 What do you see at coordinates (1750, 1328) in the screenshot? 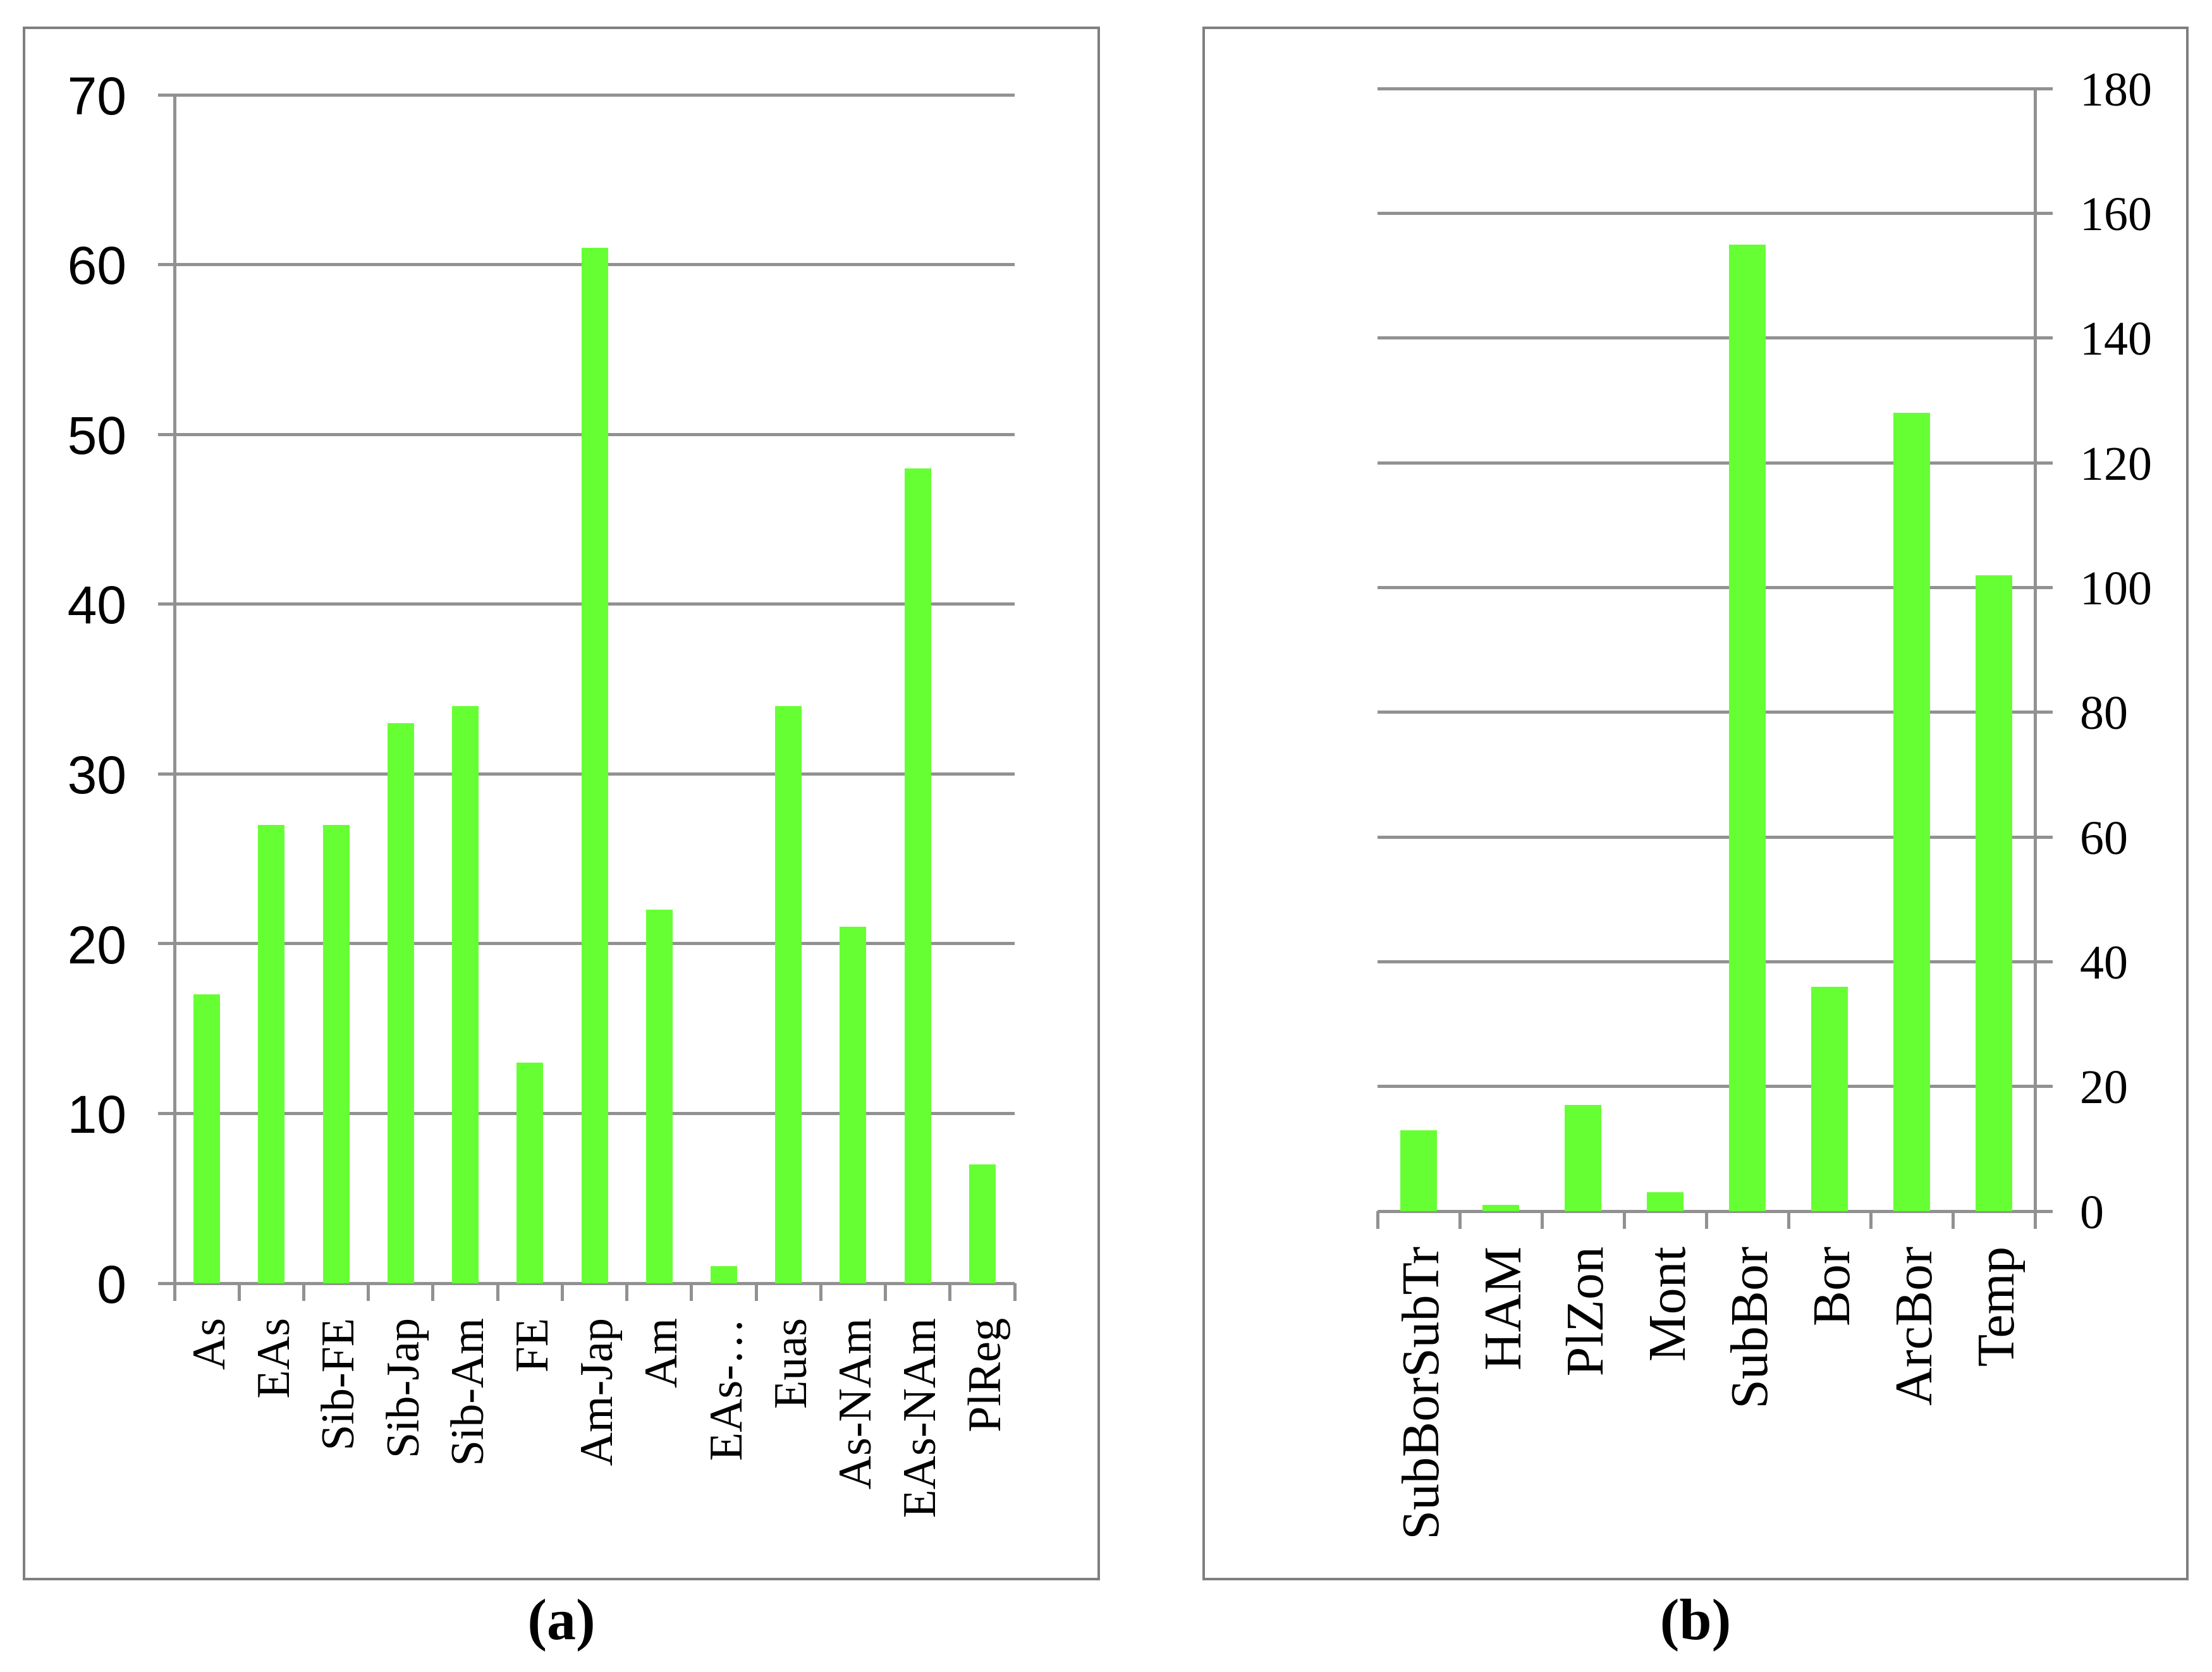
I see `x-axis-category-label: SubBor` at bounding box center [1750, 1328].